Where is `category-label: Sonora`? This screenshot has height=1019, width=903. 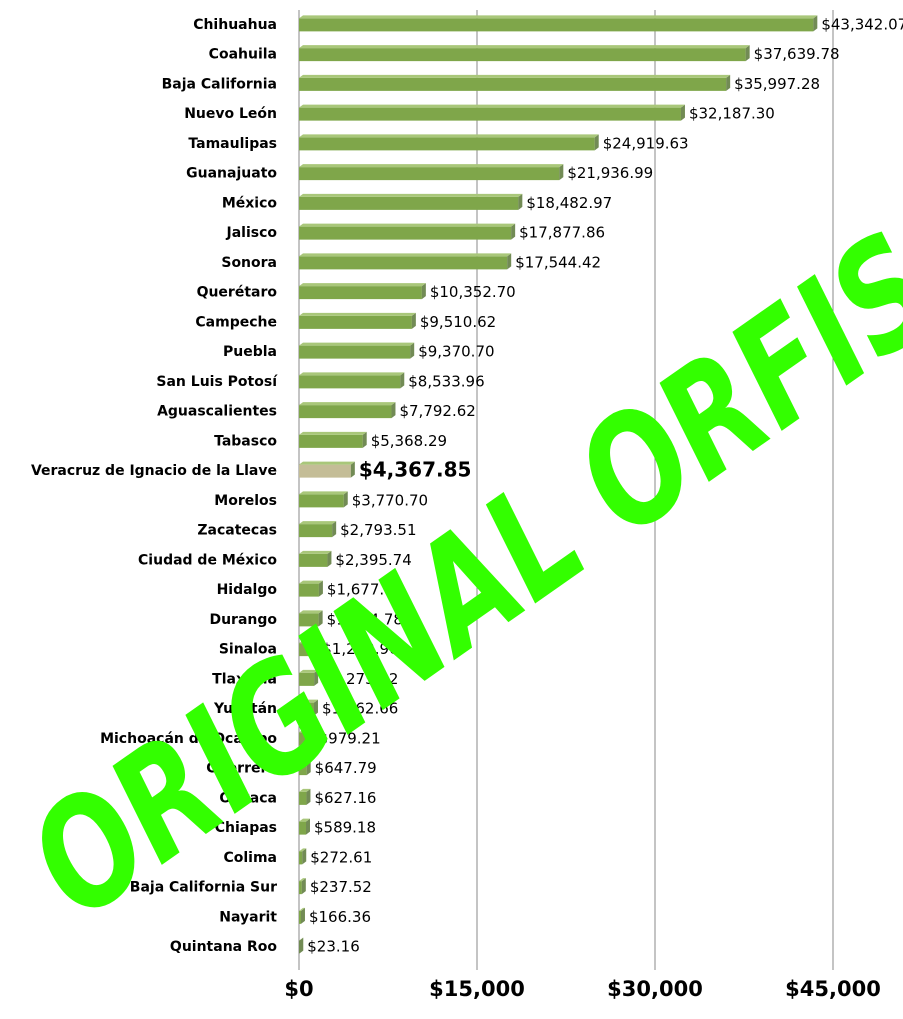 category-label: Sonora is located at coordinates (249, 263).